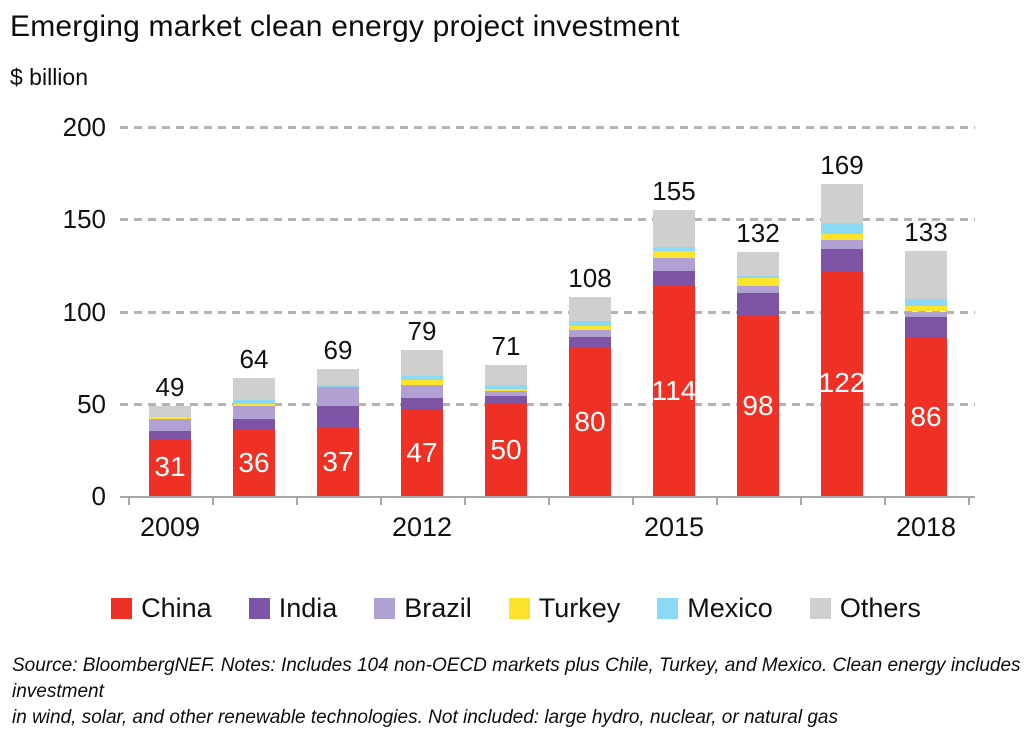  I want to click on bar-segment-india-2014, so click(590, 343).